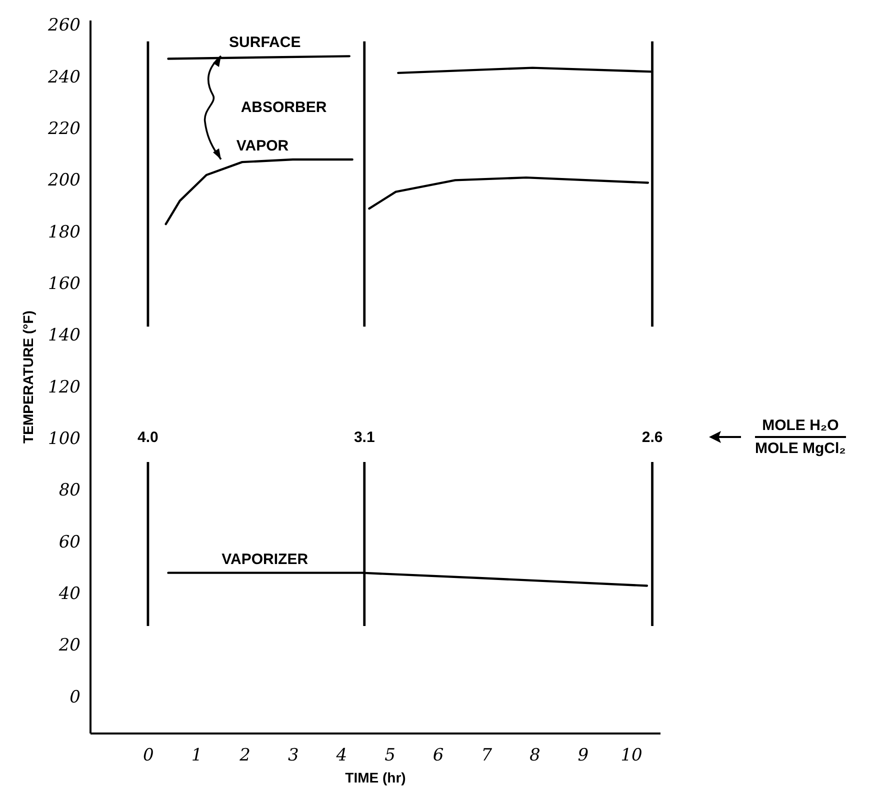 This screenshot has height=793, width=890. I want to click on annotation: 3.1, so click(364, 437).